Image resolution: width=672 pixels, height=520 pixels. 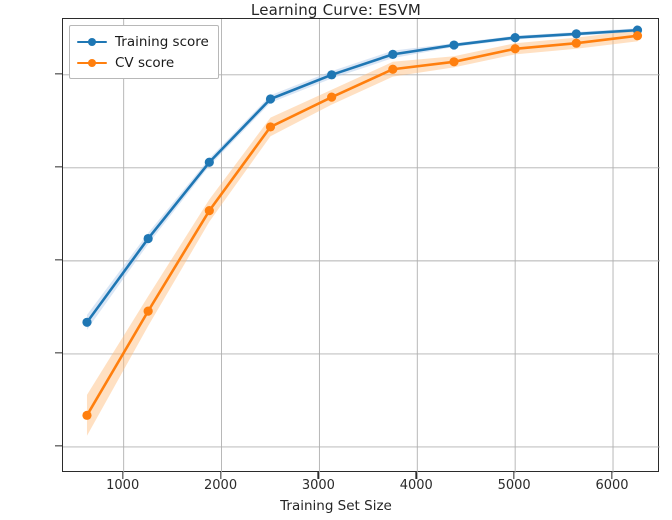 What do you see at coordinates (123, 485) in the screenshot?
I see `x-tick-label: 1000` at bounding box center [123, 485].